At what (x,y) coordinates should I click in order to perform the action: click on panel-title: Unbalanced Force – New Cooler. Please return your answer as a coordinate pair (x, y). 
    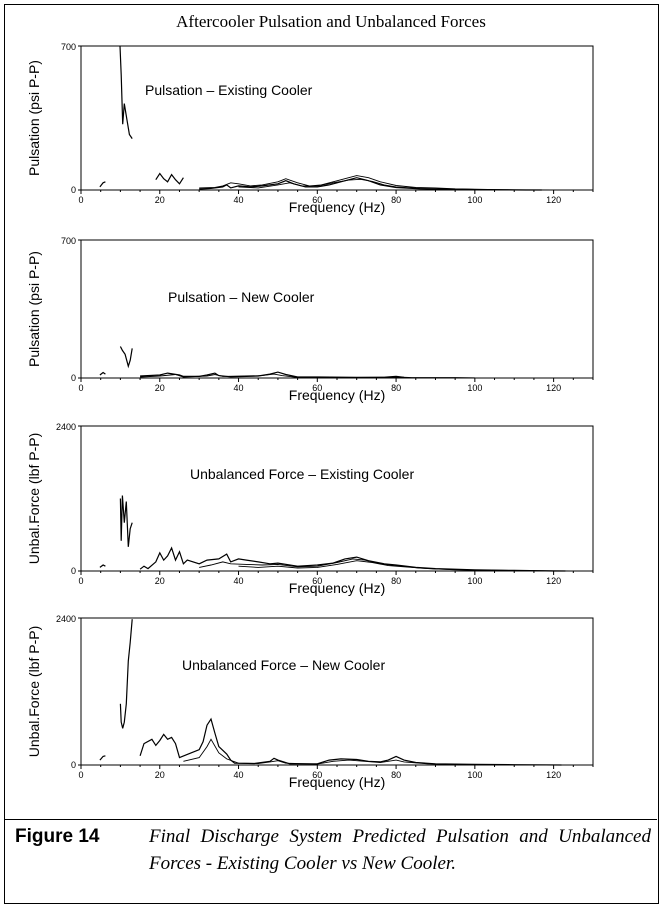
    Looking at the image, I should click on (283, 665).